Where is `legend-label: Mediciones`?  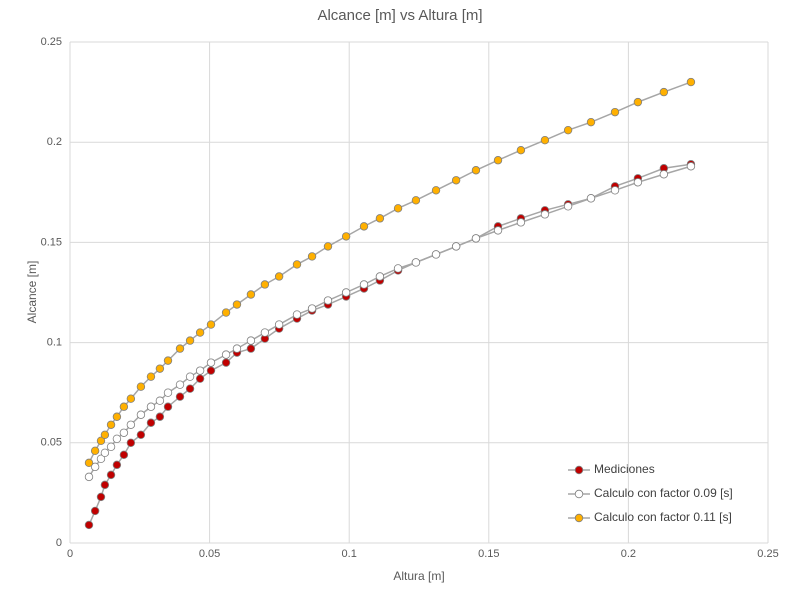 legend-label: Mediciones is located at coordinates (624, 469).